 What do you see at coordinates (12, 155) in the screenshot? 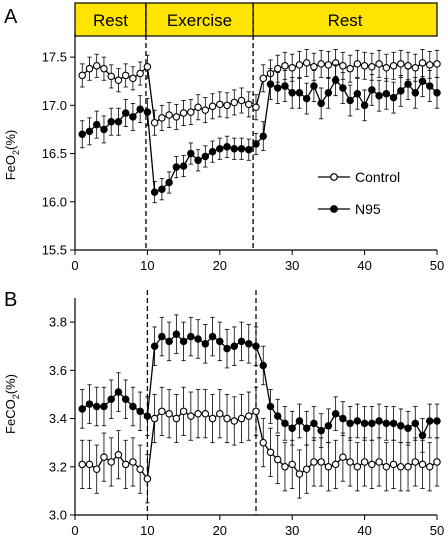
I see `panel-a-y-axis-label: FeO2(%)` at bounding box center [12, 155].